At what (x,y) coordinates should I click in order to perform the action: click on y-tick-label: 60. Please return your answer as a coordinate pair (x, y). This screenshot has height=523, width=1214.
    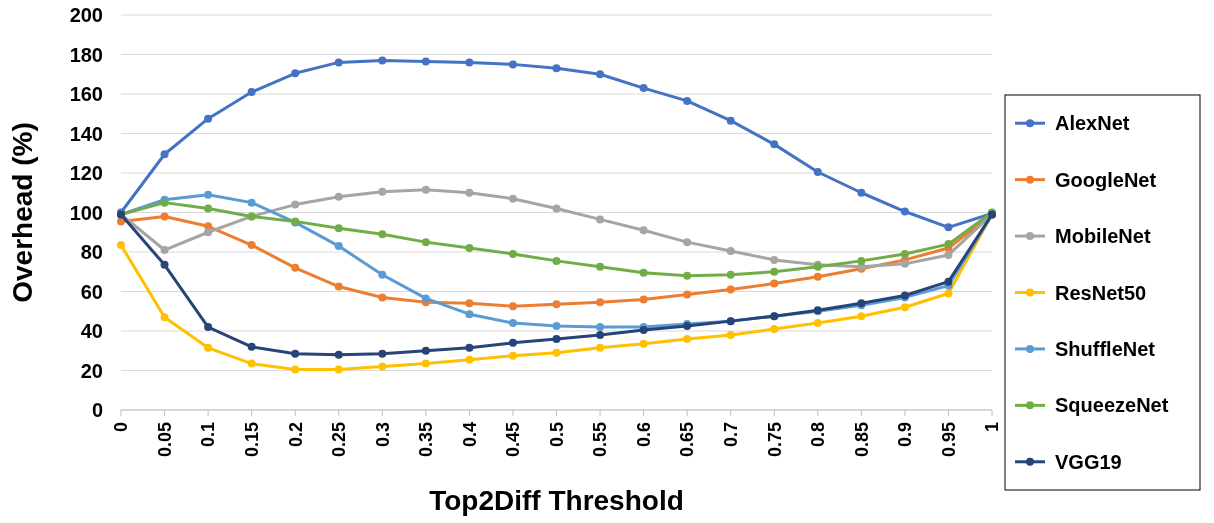
    Looking at the image, I should click on (91, 291).